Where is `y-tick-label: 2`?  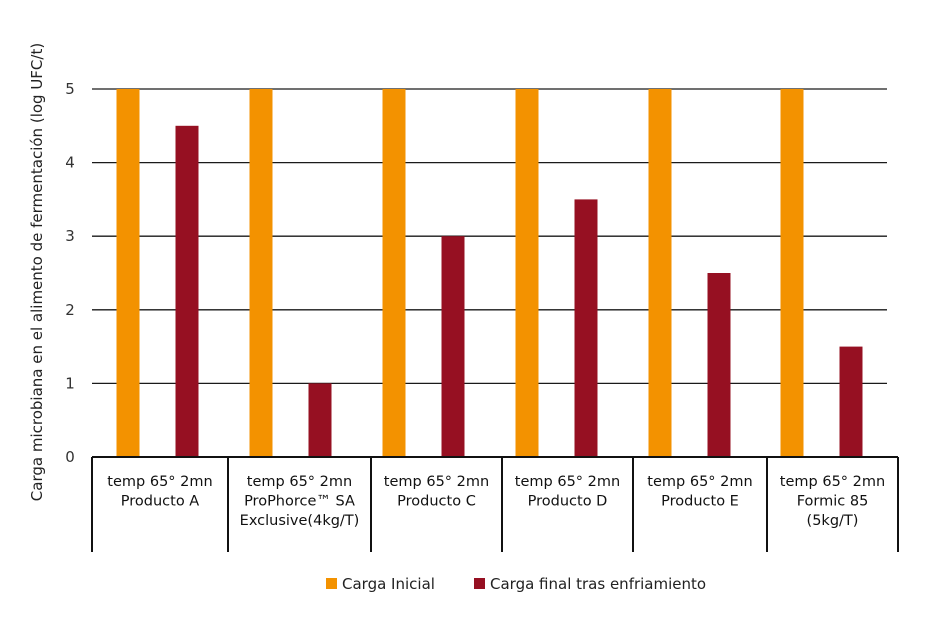 y-tick-label: 2 is located at coordinates (70, 310).